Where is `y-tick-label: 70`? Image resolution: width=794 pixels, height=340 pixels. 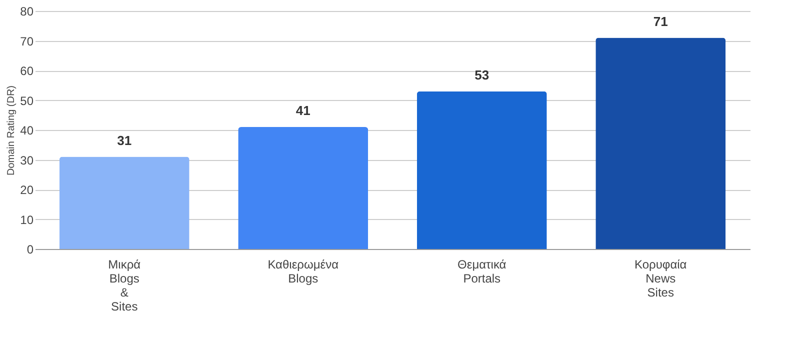 y-tick-label: 70 is located at coordinates (27, 41).